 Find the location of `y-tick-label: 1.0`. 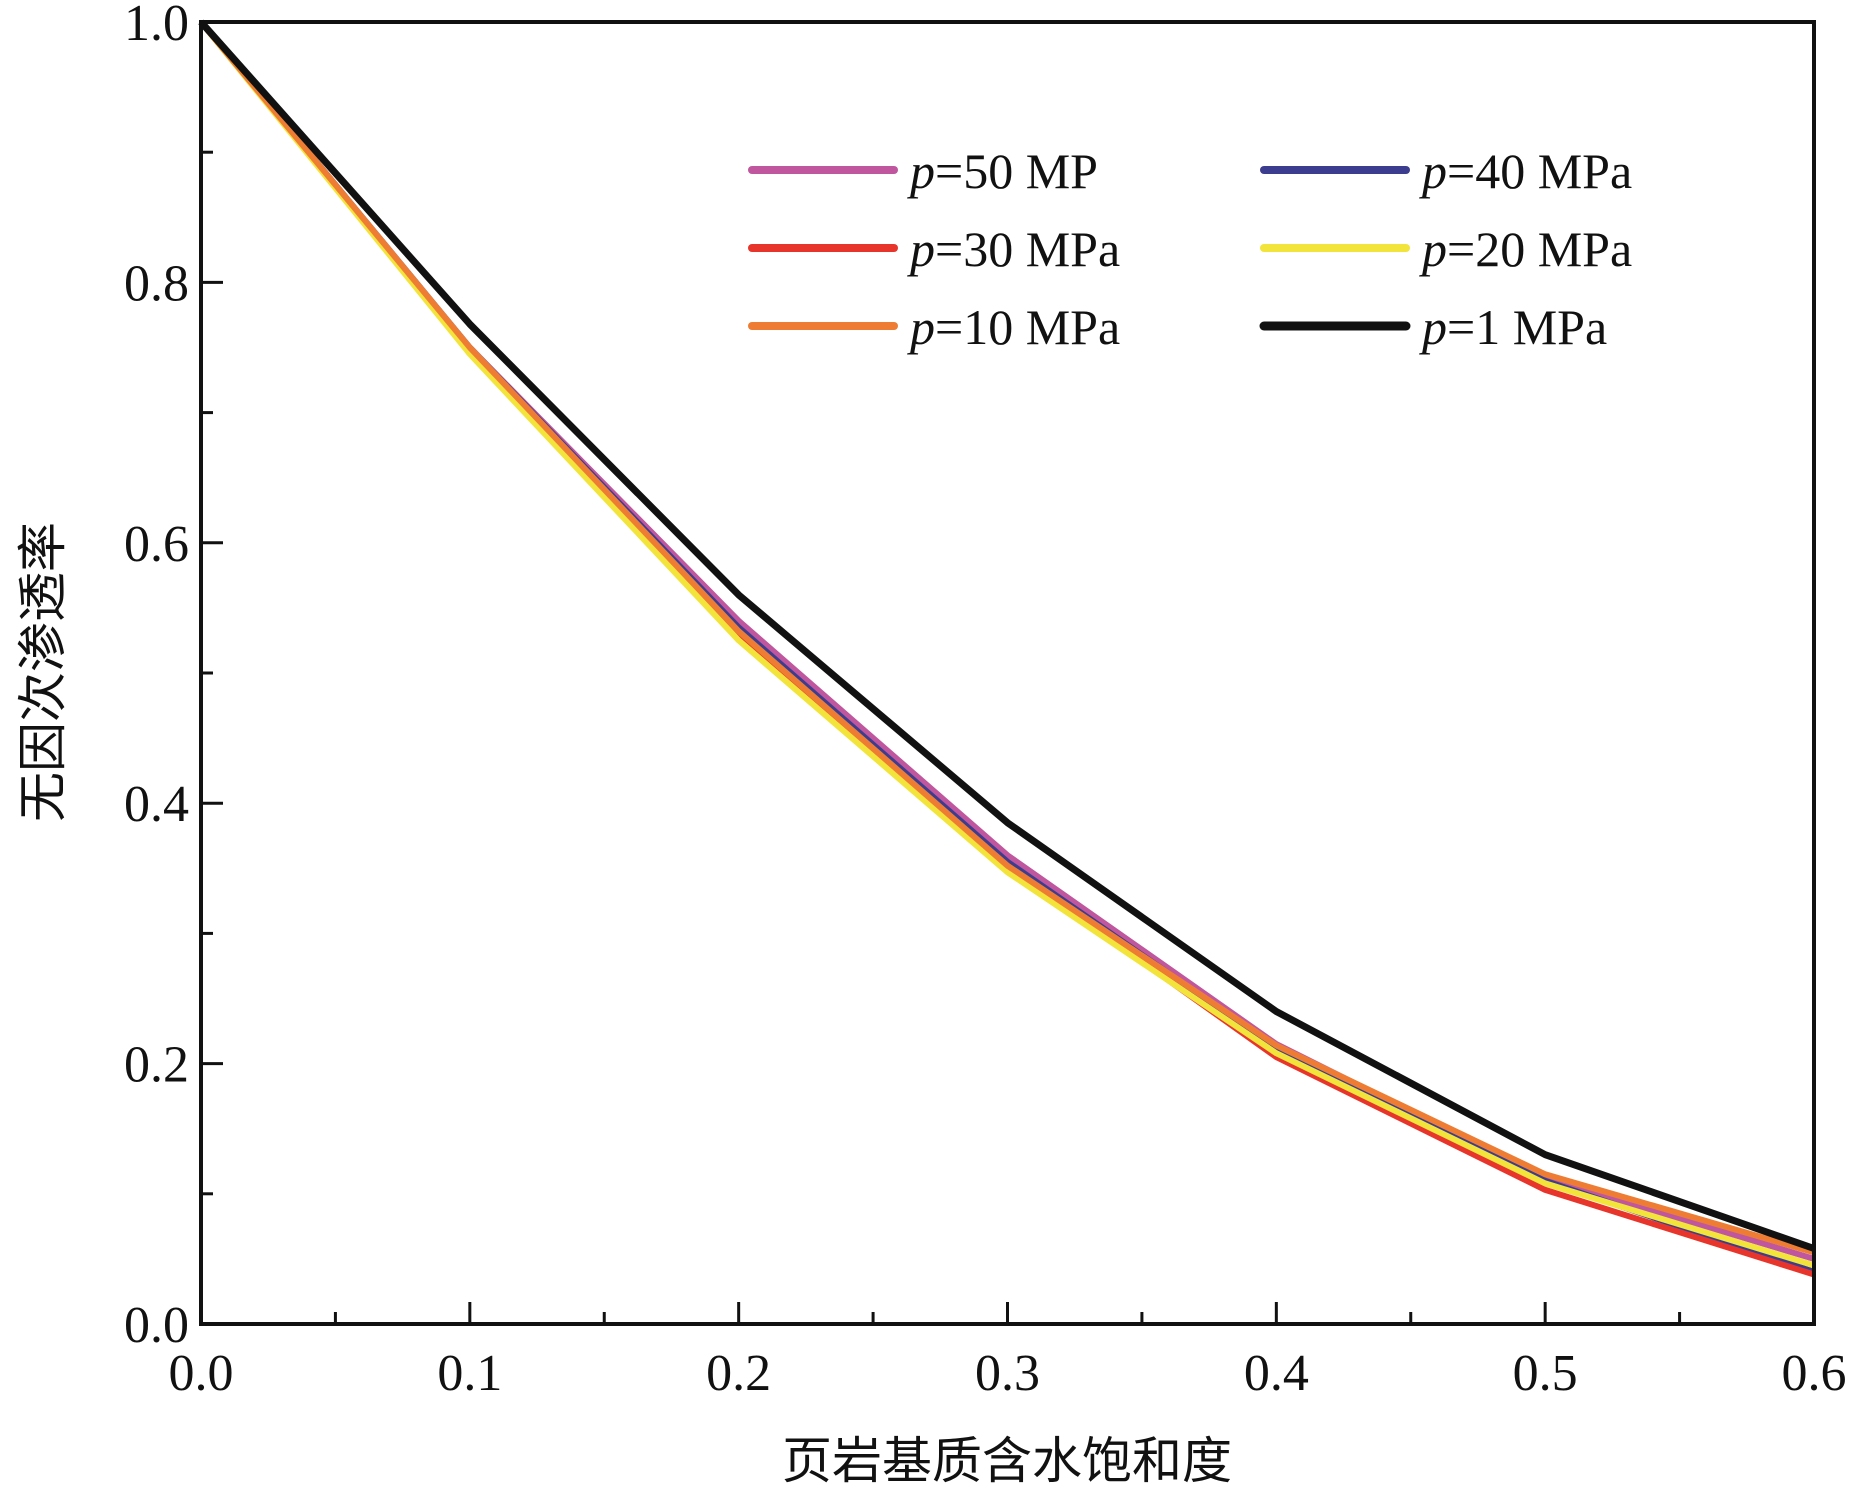

y-tick-label: 1.0 is located at coordinates (156, 26).